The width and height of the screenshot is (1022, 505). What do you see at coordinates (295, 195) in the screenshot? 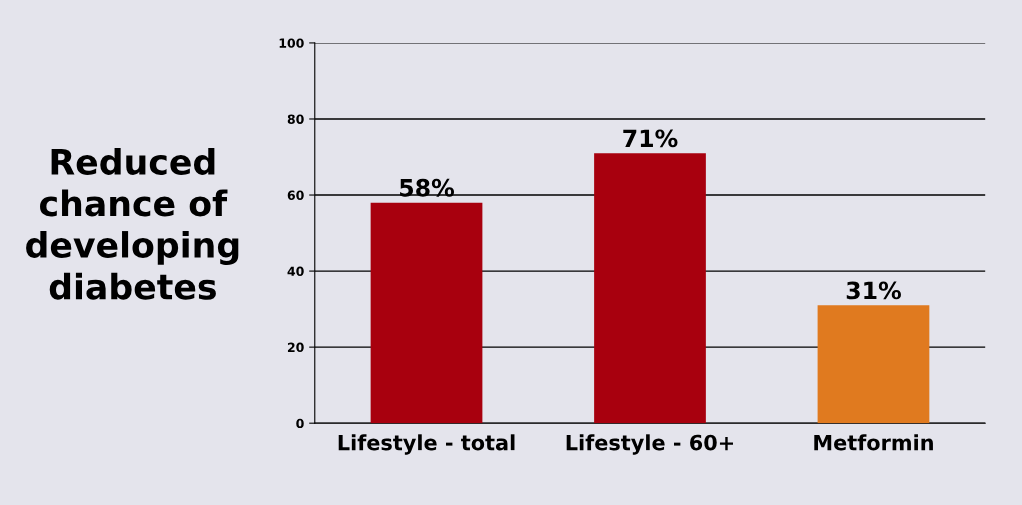
I see `y-tick-label: 60` at bounding box center [295, 195].